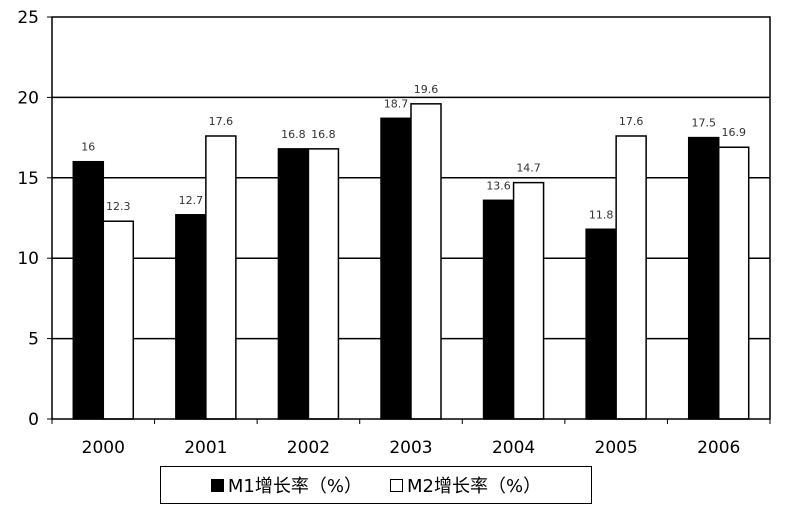 The height and width of the screenshot is (522, 809). I want to click on bar-m2-2002, so click(323, 284).